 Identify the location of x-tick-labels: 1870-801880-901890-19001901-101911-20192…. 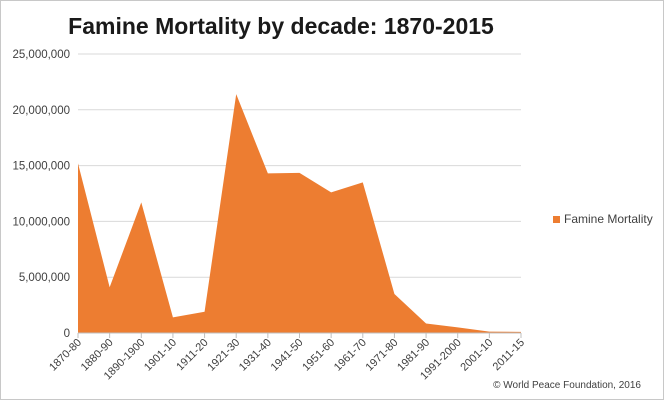
(287, 360).